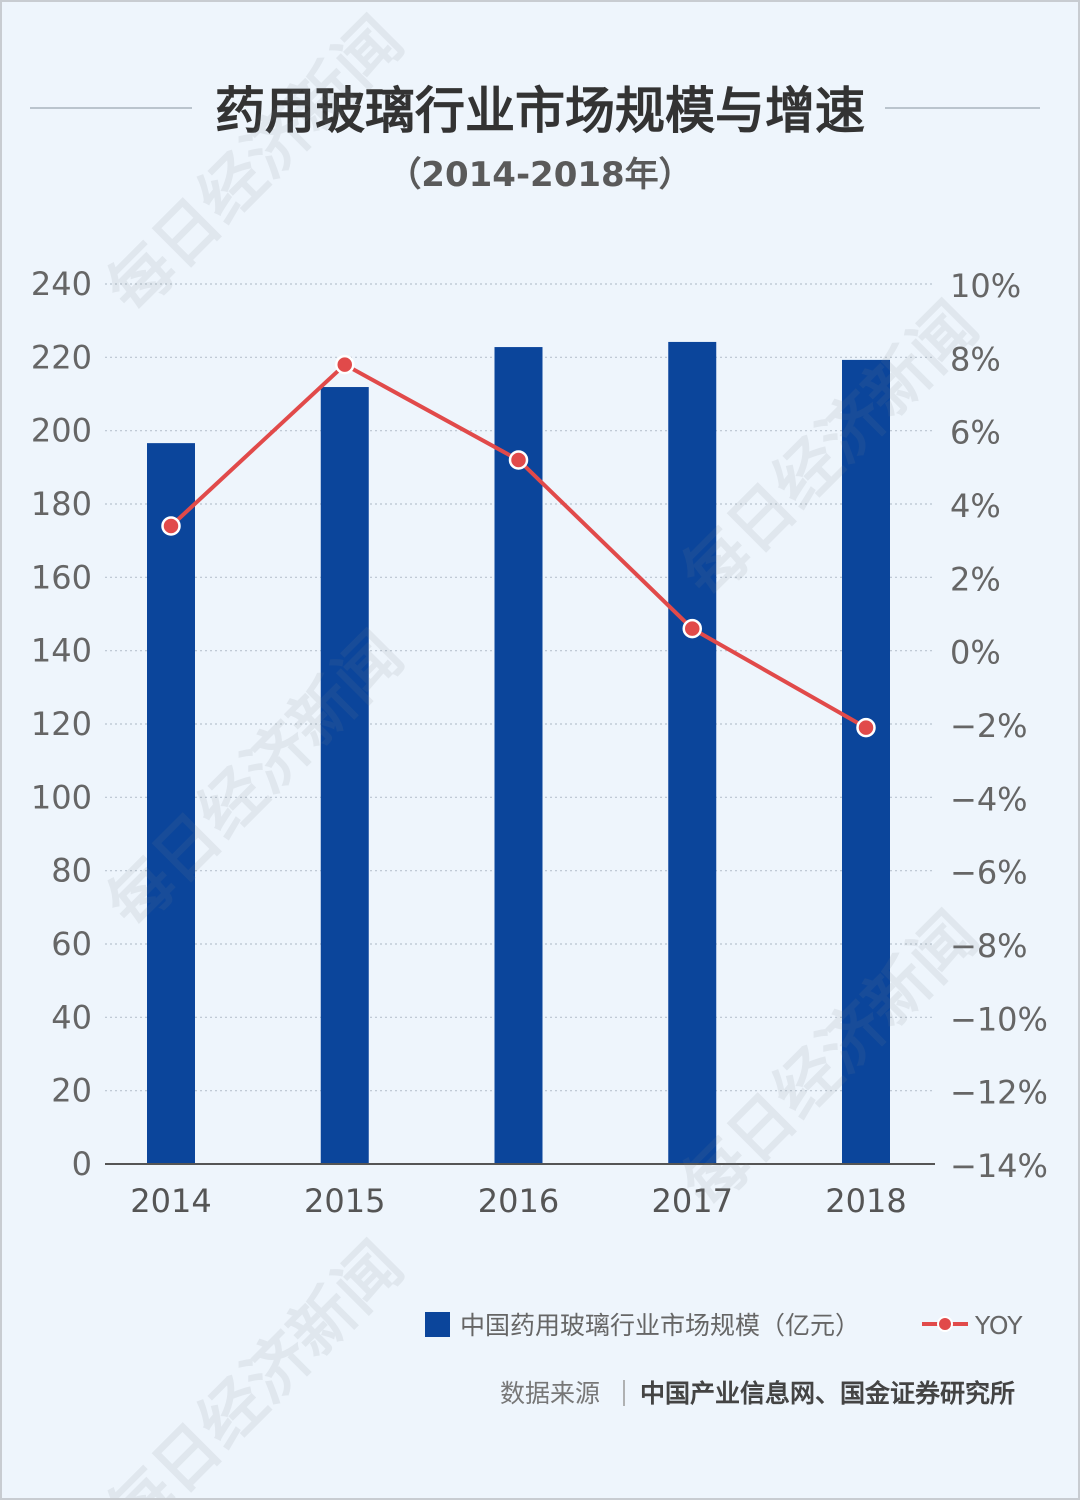  I want to click on y-left-tick-label: 240, so click(61, 284).